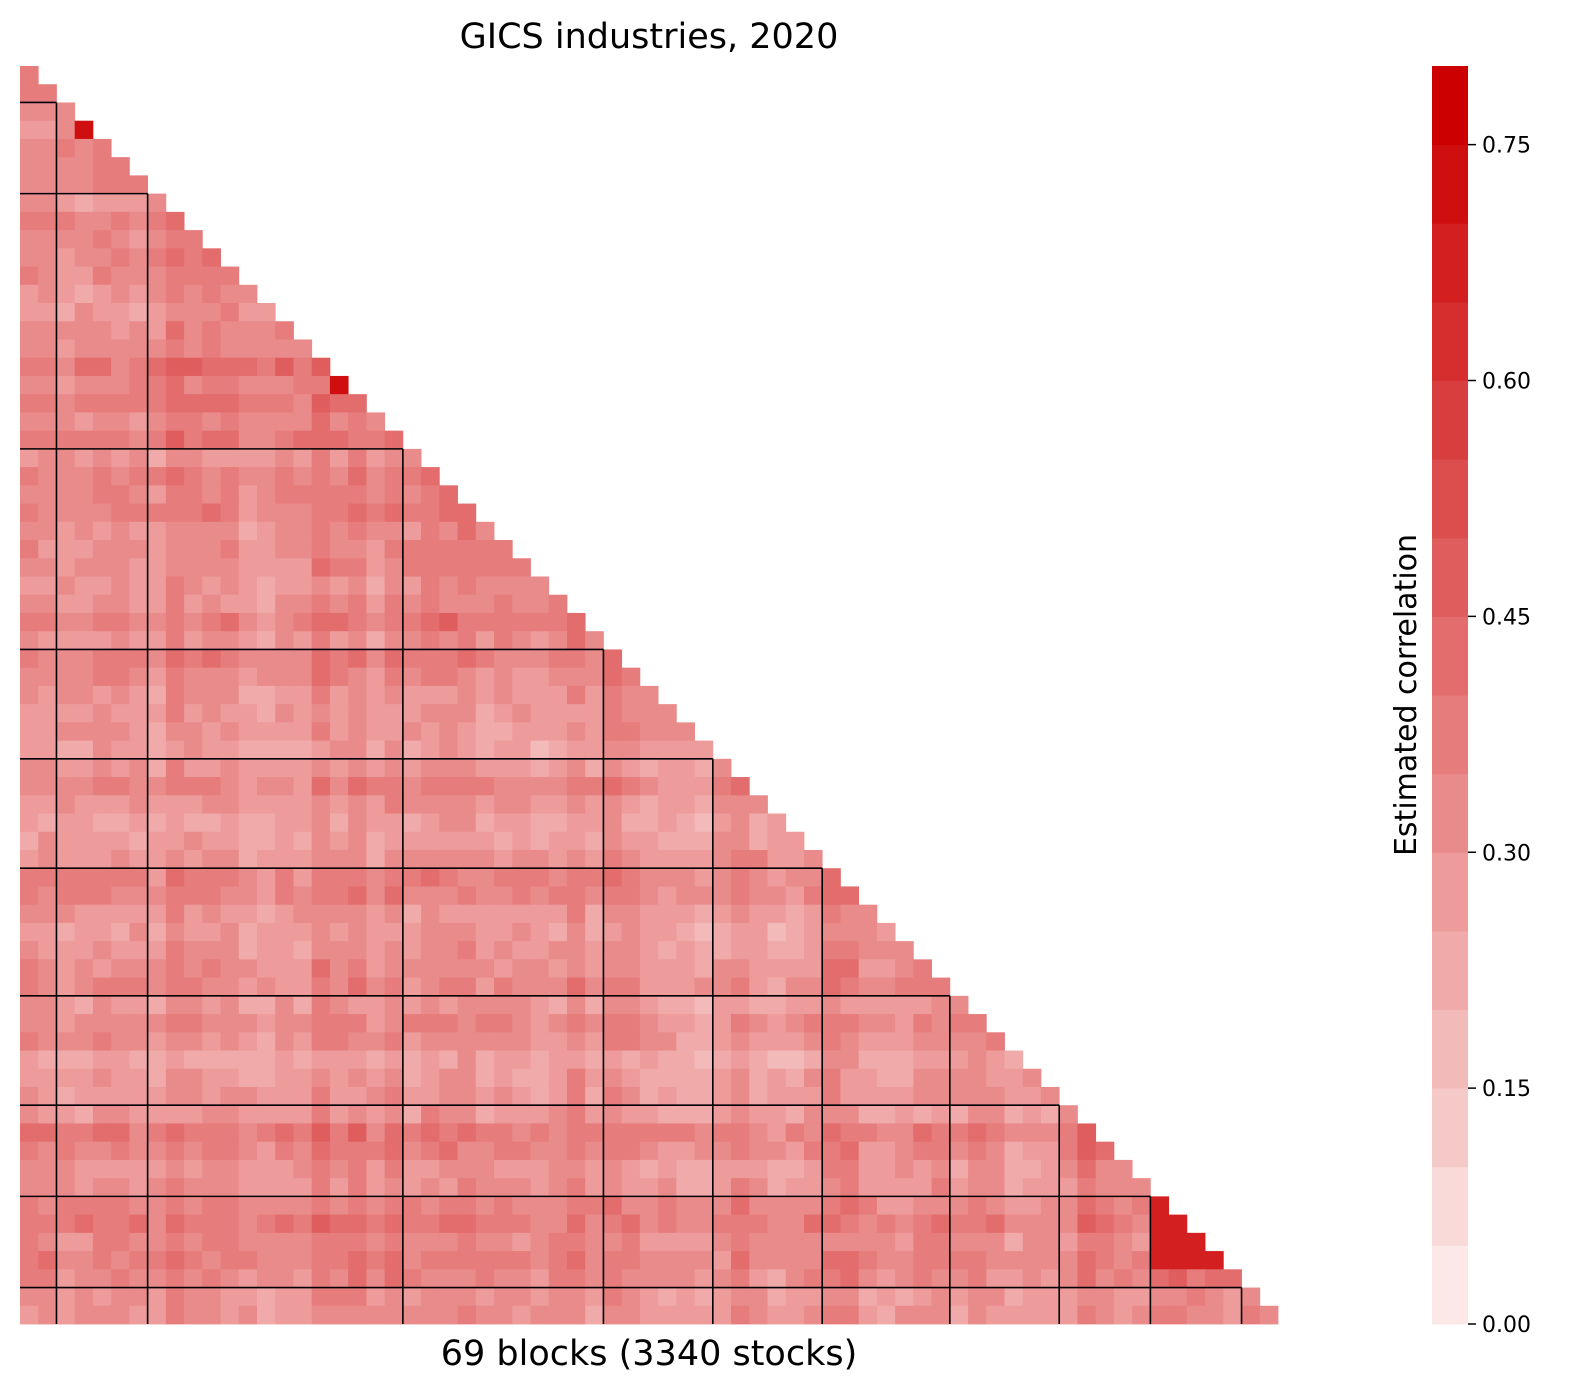  Describe the element at coordinates (1450, 892) in the screenshot. I see `colorbar-segment` at that location.